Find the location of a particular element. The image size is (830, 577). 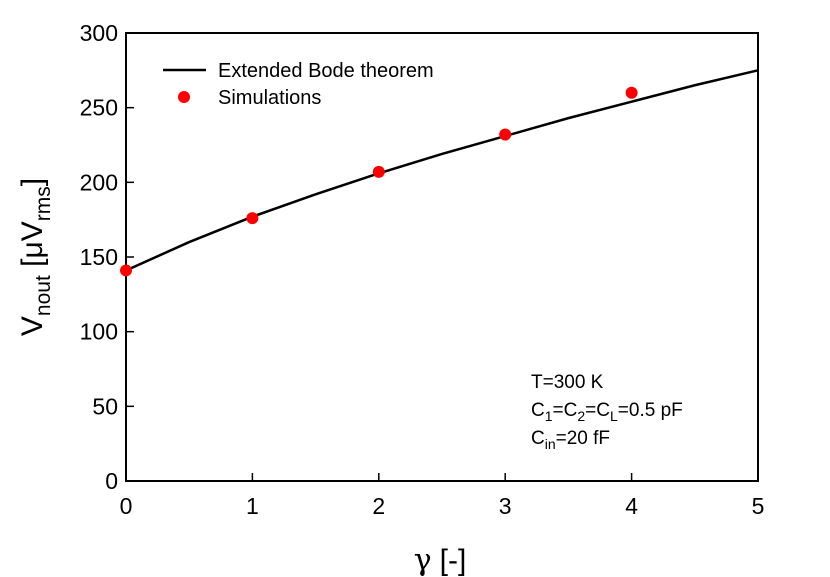

y-tick-label: 150 is located at coordinates (99, 257).